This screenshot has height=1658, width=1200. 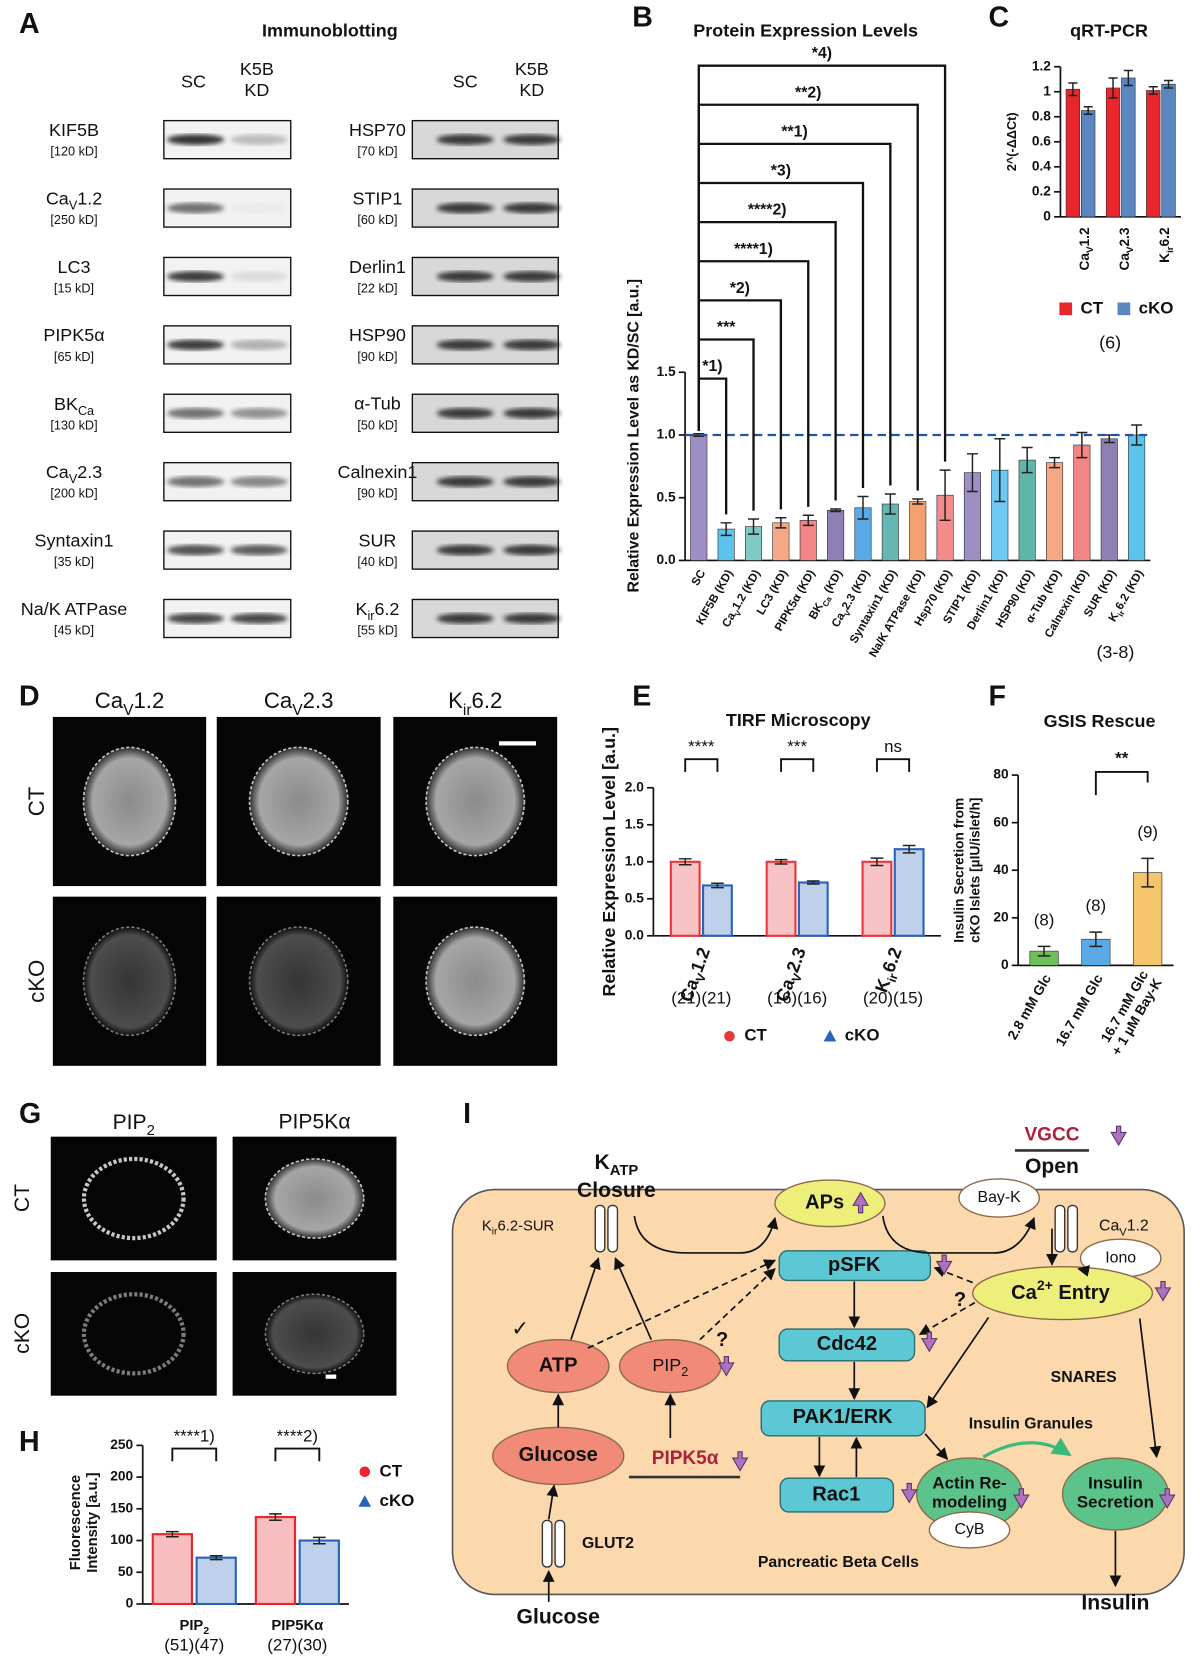 I want to click on diagram-label: PIPK5α, so click(x=685, y=1458).